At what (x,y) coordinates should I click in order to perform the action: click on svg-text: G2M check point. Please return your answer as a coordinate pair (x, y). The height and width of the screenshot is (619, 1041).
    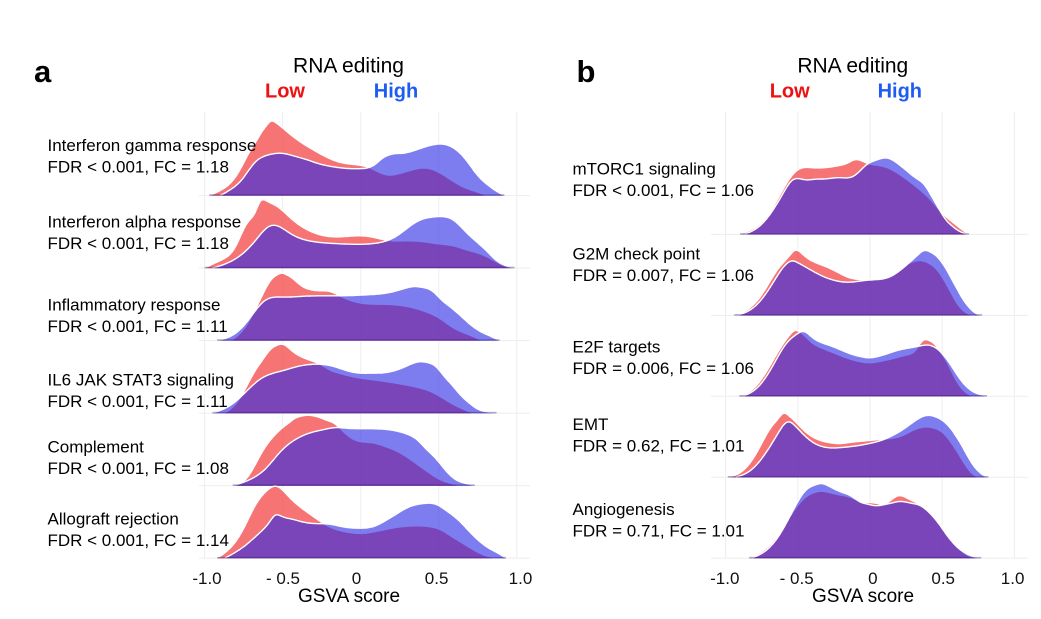
    Looking at the image, I should click on (637, 254).